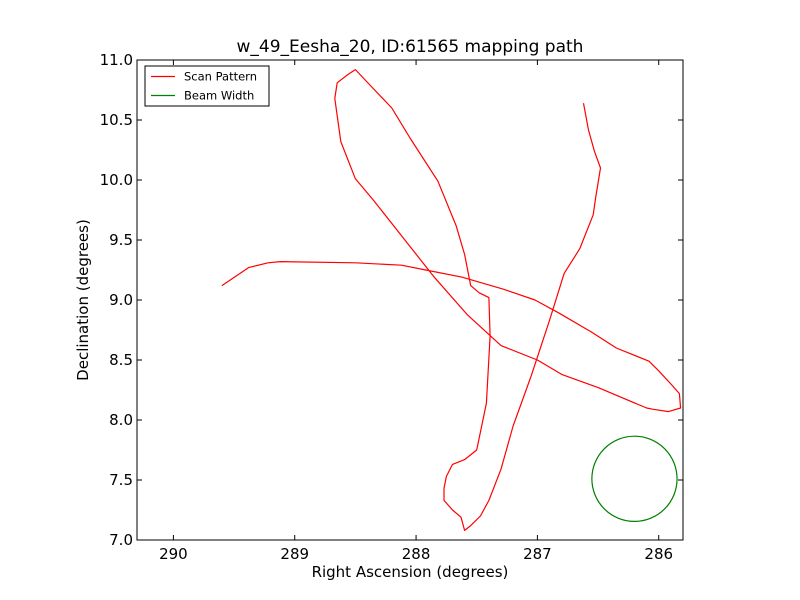 The height and width of the screenshot is (600, 800). I want to click on y-tick-label: 7.5, so click(121, 480).